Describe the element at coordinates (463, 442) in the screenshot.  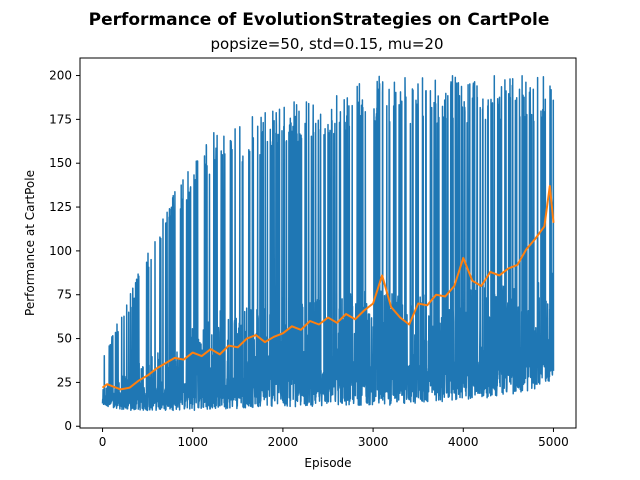
I see `x-tick-label: 4000` at that location.